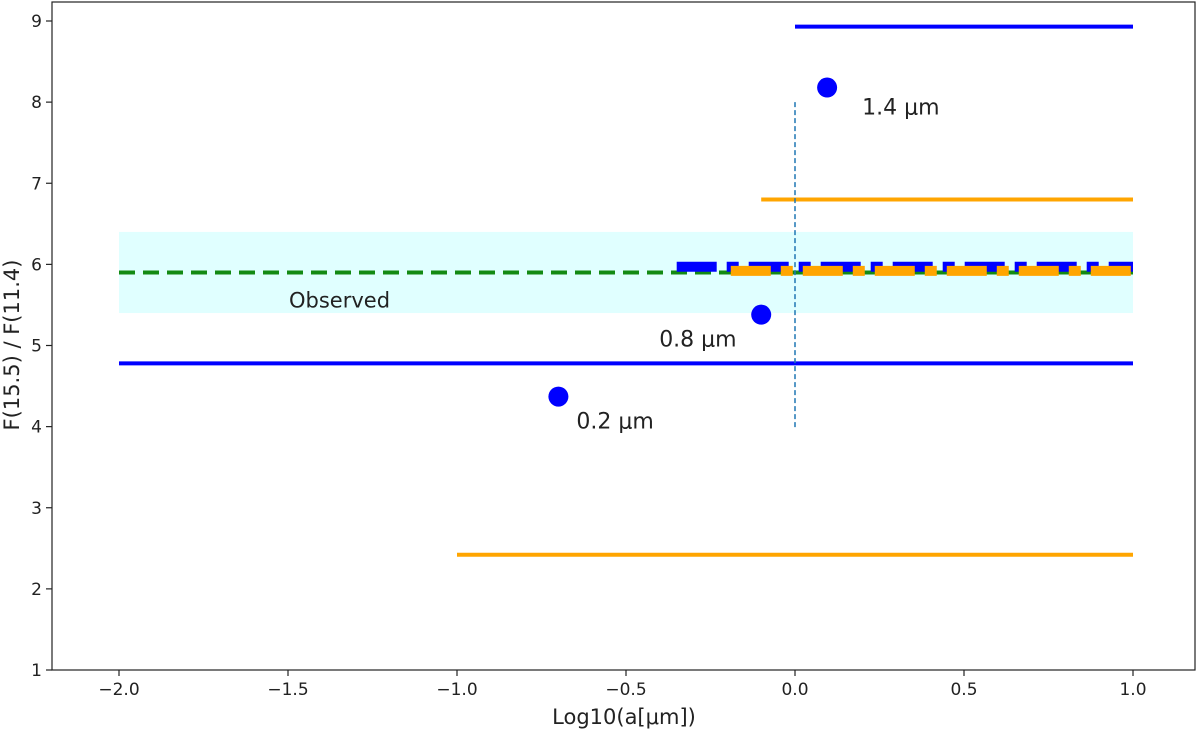 The width and height of the screenshot is (1200, 730). Describe the element at coordinates (36, 671) in the screenshot. I see `y-tick-label: 1` at that location.